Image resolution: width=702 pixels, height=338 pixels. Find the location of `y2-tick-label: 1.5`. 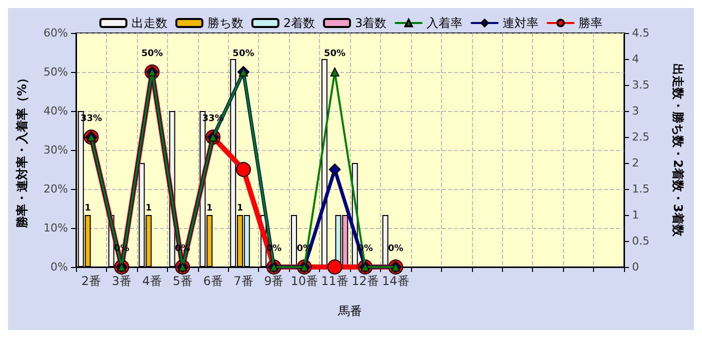

y2-tick-label: 1.5 is located at coordinates (641, 189).